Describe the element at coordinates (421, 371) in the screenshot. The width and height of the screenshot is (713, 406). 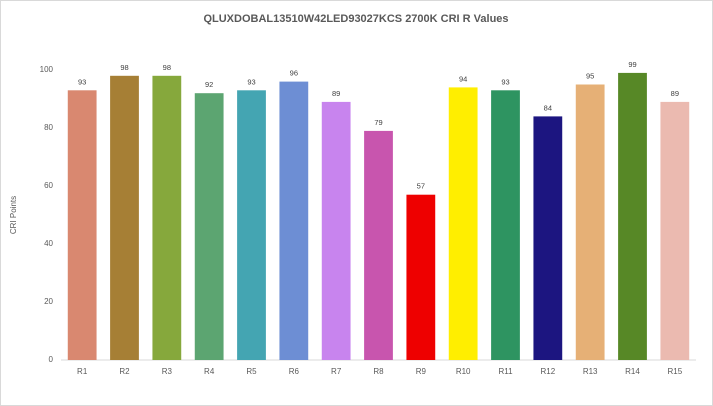
I see `x-tick-label: R9` at that location.